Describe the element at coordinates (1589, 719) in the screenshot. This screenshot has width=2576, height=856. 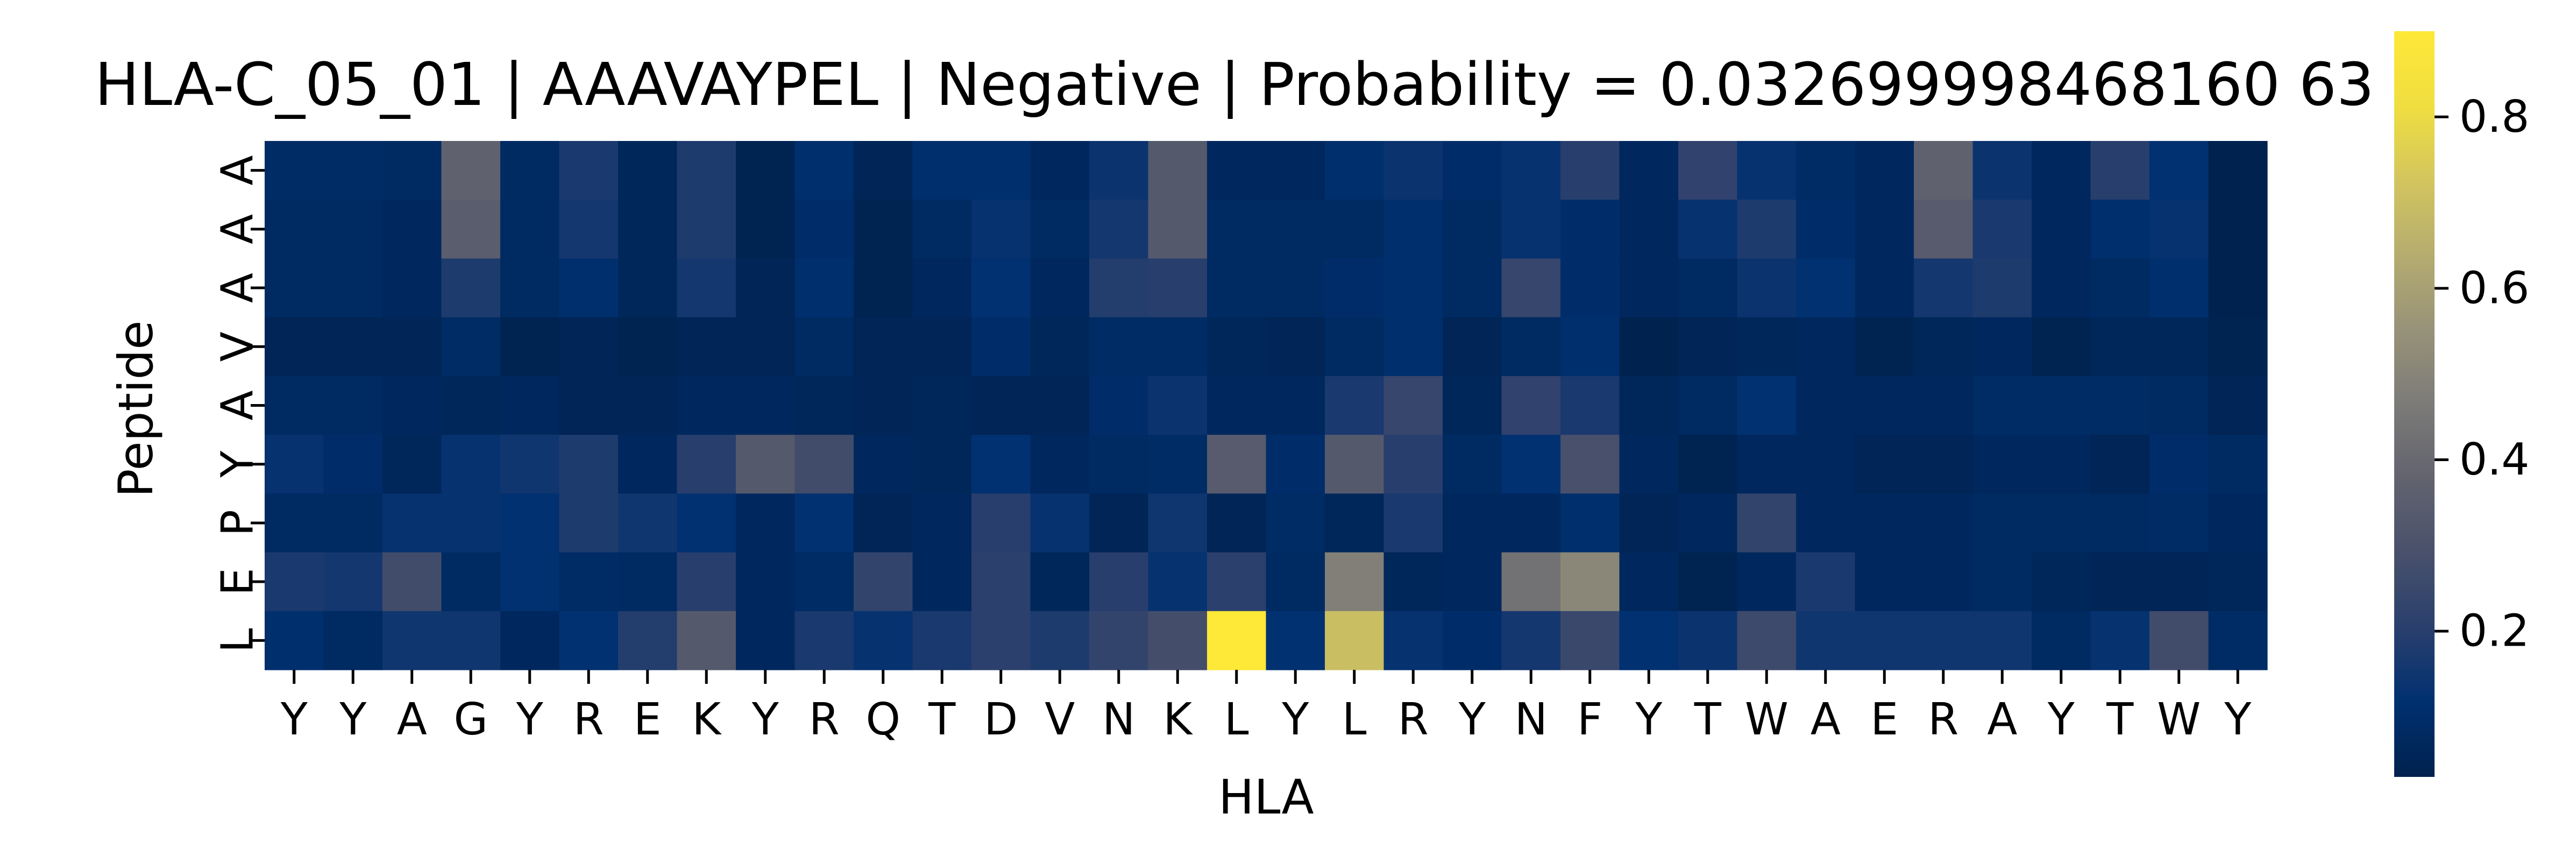
I see `x-tick-label: F` at that location.